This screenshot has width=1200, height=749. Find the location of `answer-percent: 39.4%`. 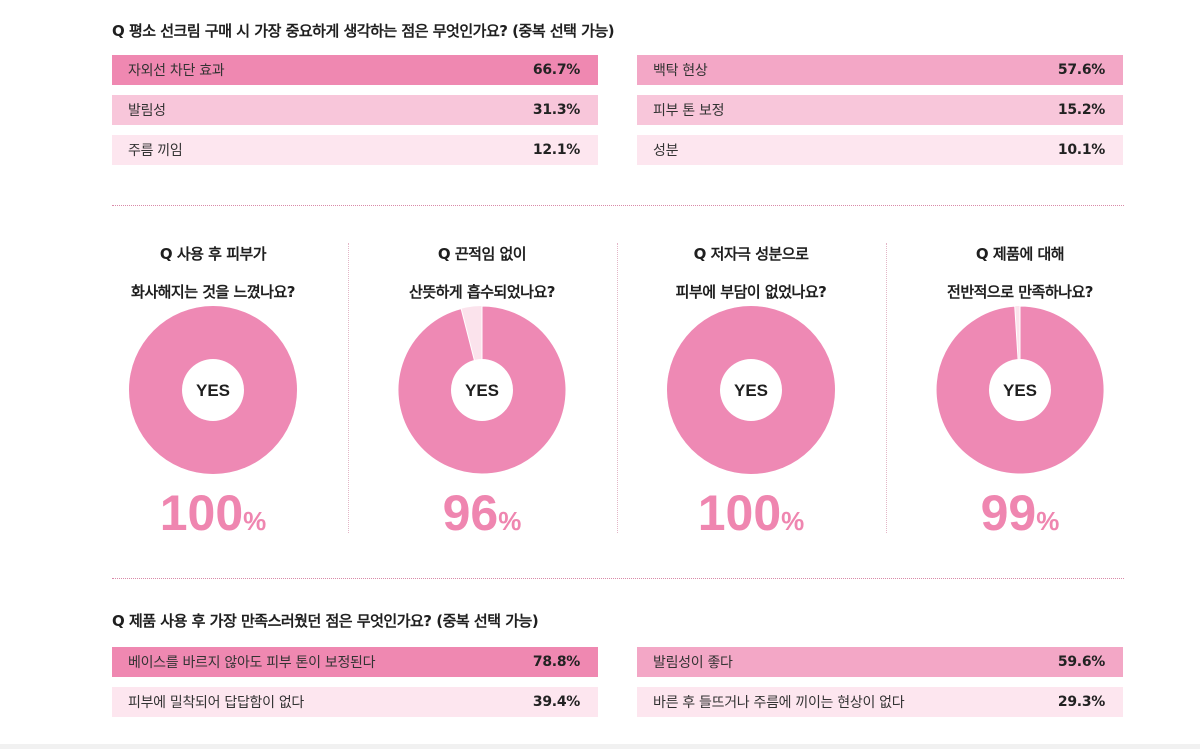

answer-percent: 39.4% is located at coordinates (556, 702).